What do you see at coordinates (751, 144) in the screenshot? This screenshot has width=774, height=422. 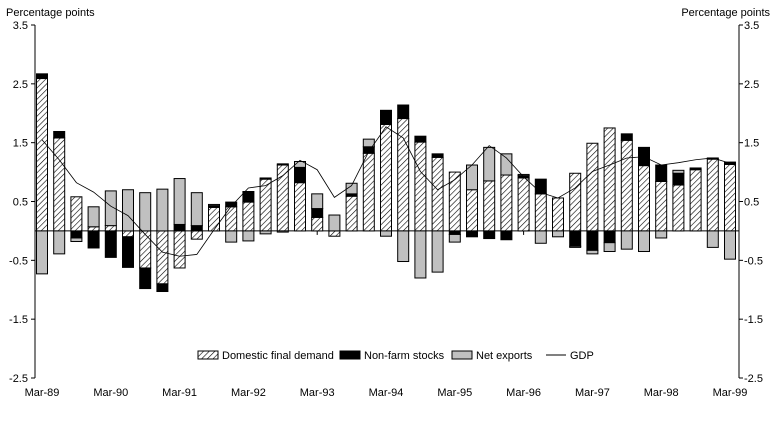 I see `right-tick-label: 1.5` at bounding box center [751, 144].